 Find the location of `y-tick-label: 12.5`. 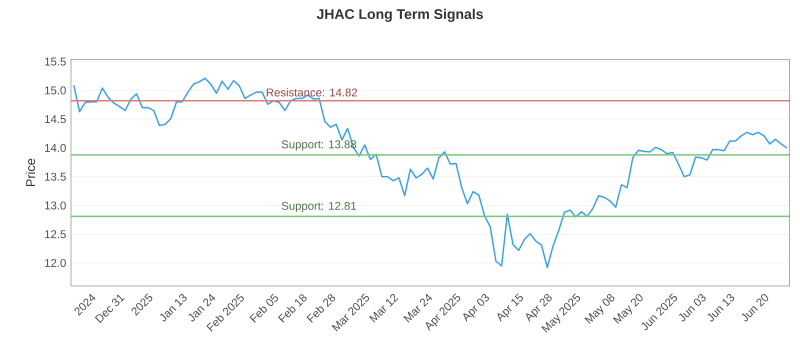

y-tick-label: 12.5 is located at coordinates (55, 234).